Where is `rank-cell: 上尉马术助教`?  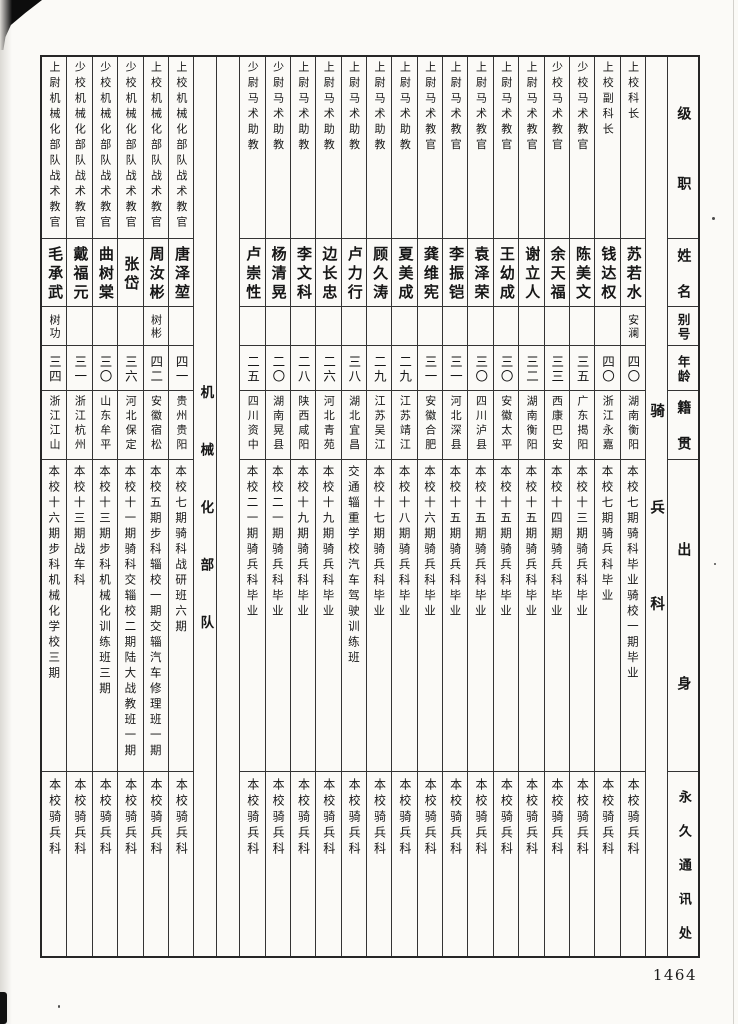 rank-cell: 上尉马术助教 is located at coordinates (404, 148).